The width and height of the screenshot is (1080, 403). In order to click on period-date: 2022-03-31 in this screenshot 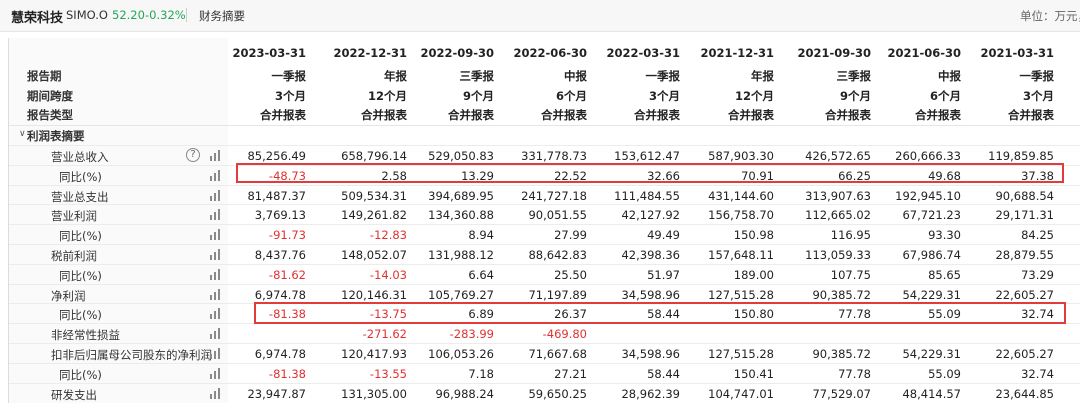, I will do `click(643, 53)`.